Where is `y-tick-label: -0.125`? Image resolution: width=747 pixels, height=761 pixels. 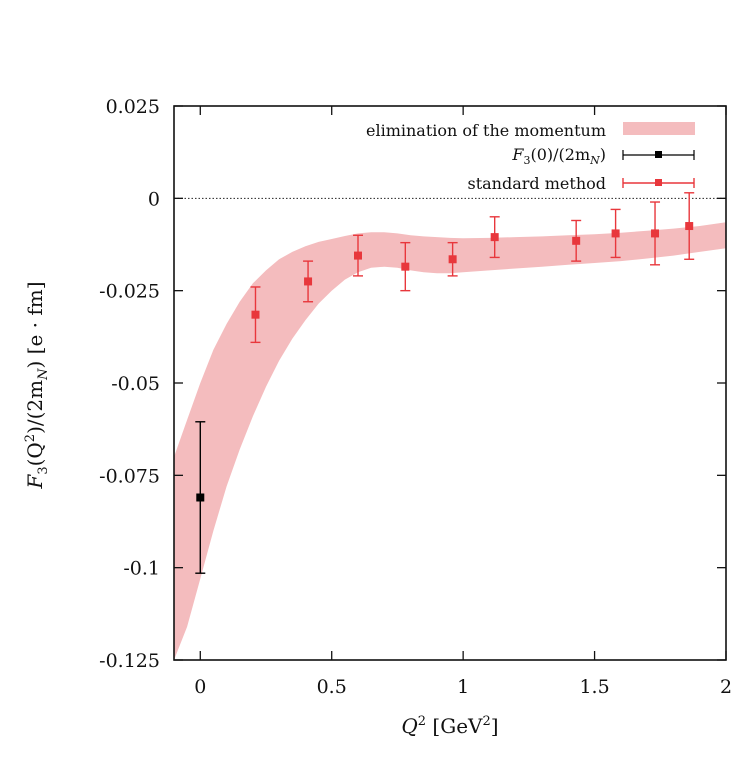 y-tick-label: -0.125 is located at coordinates (129, 661).